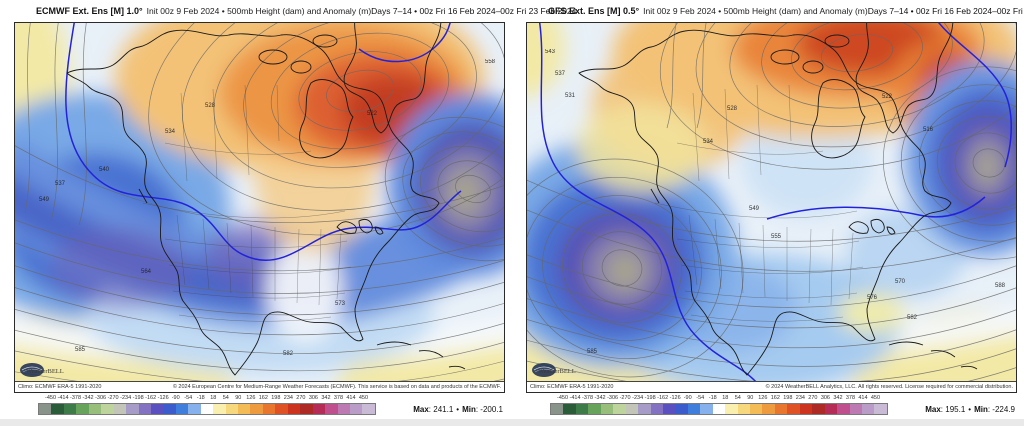 Image resolution: width=1024 pixels, height=426 pixels. Describe the element at coordinates (163, 398) in the screenshot. I see `legend-tick: -126` at that location.